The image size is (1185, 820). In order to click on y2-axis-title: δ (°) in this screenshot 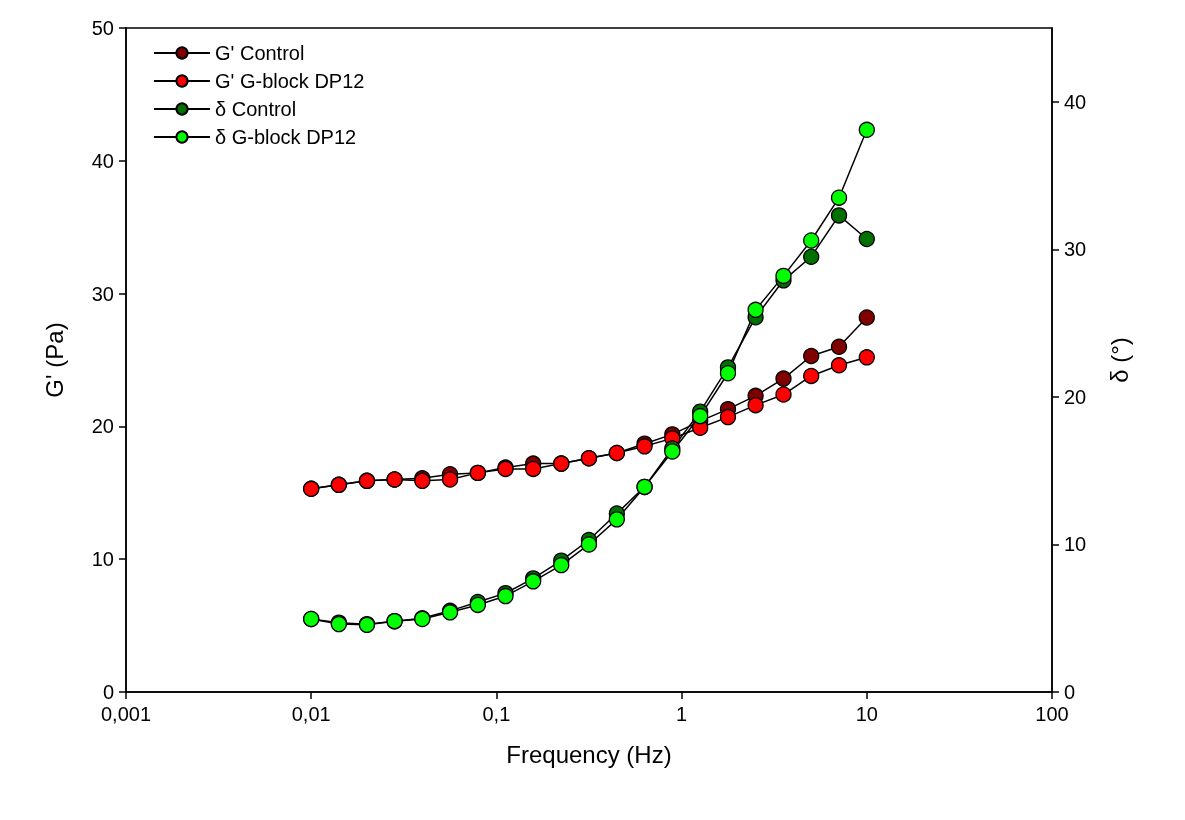, I will do `click(1119, 360)`.